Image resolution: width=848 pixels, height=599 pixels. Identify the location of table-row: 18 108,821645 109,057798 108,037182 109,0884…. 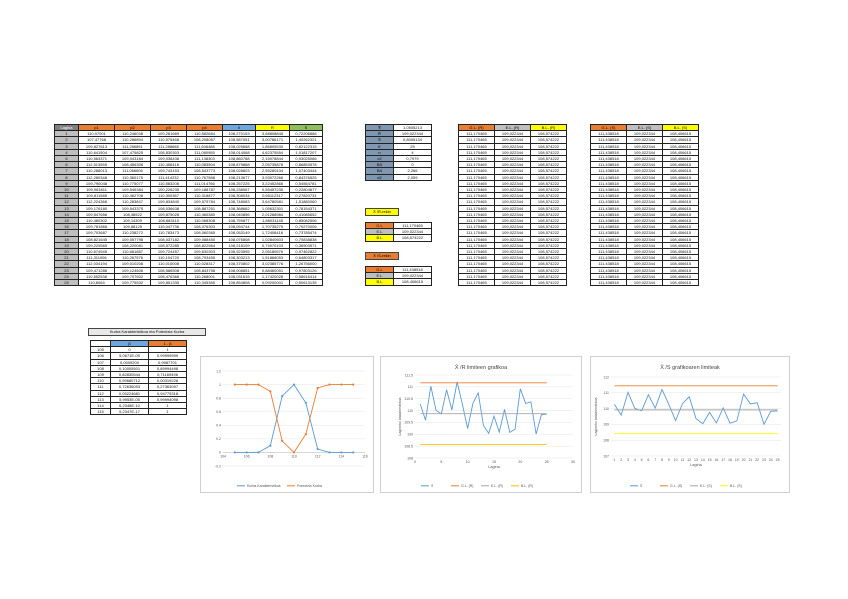
(188, 239).